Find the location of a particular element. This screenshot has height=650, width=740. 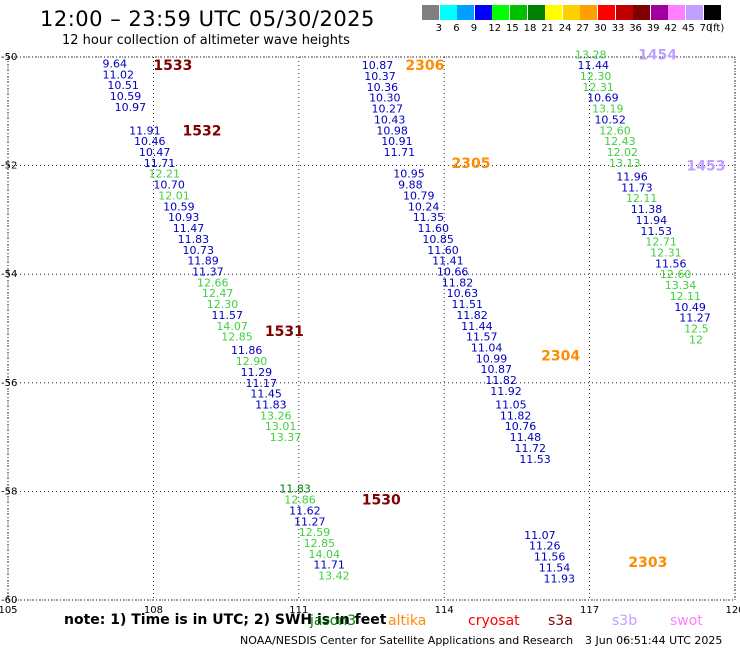

swh-value: 12.66 is located at coordinates (213, 282).